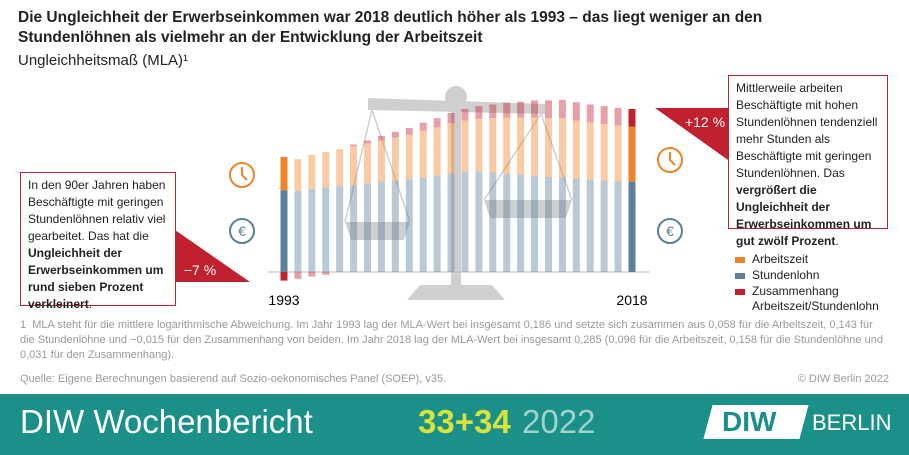 The width and height of the screenshot is (909, 455). I want to click on logo-text: DIW, so click(749, 421).